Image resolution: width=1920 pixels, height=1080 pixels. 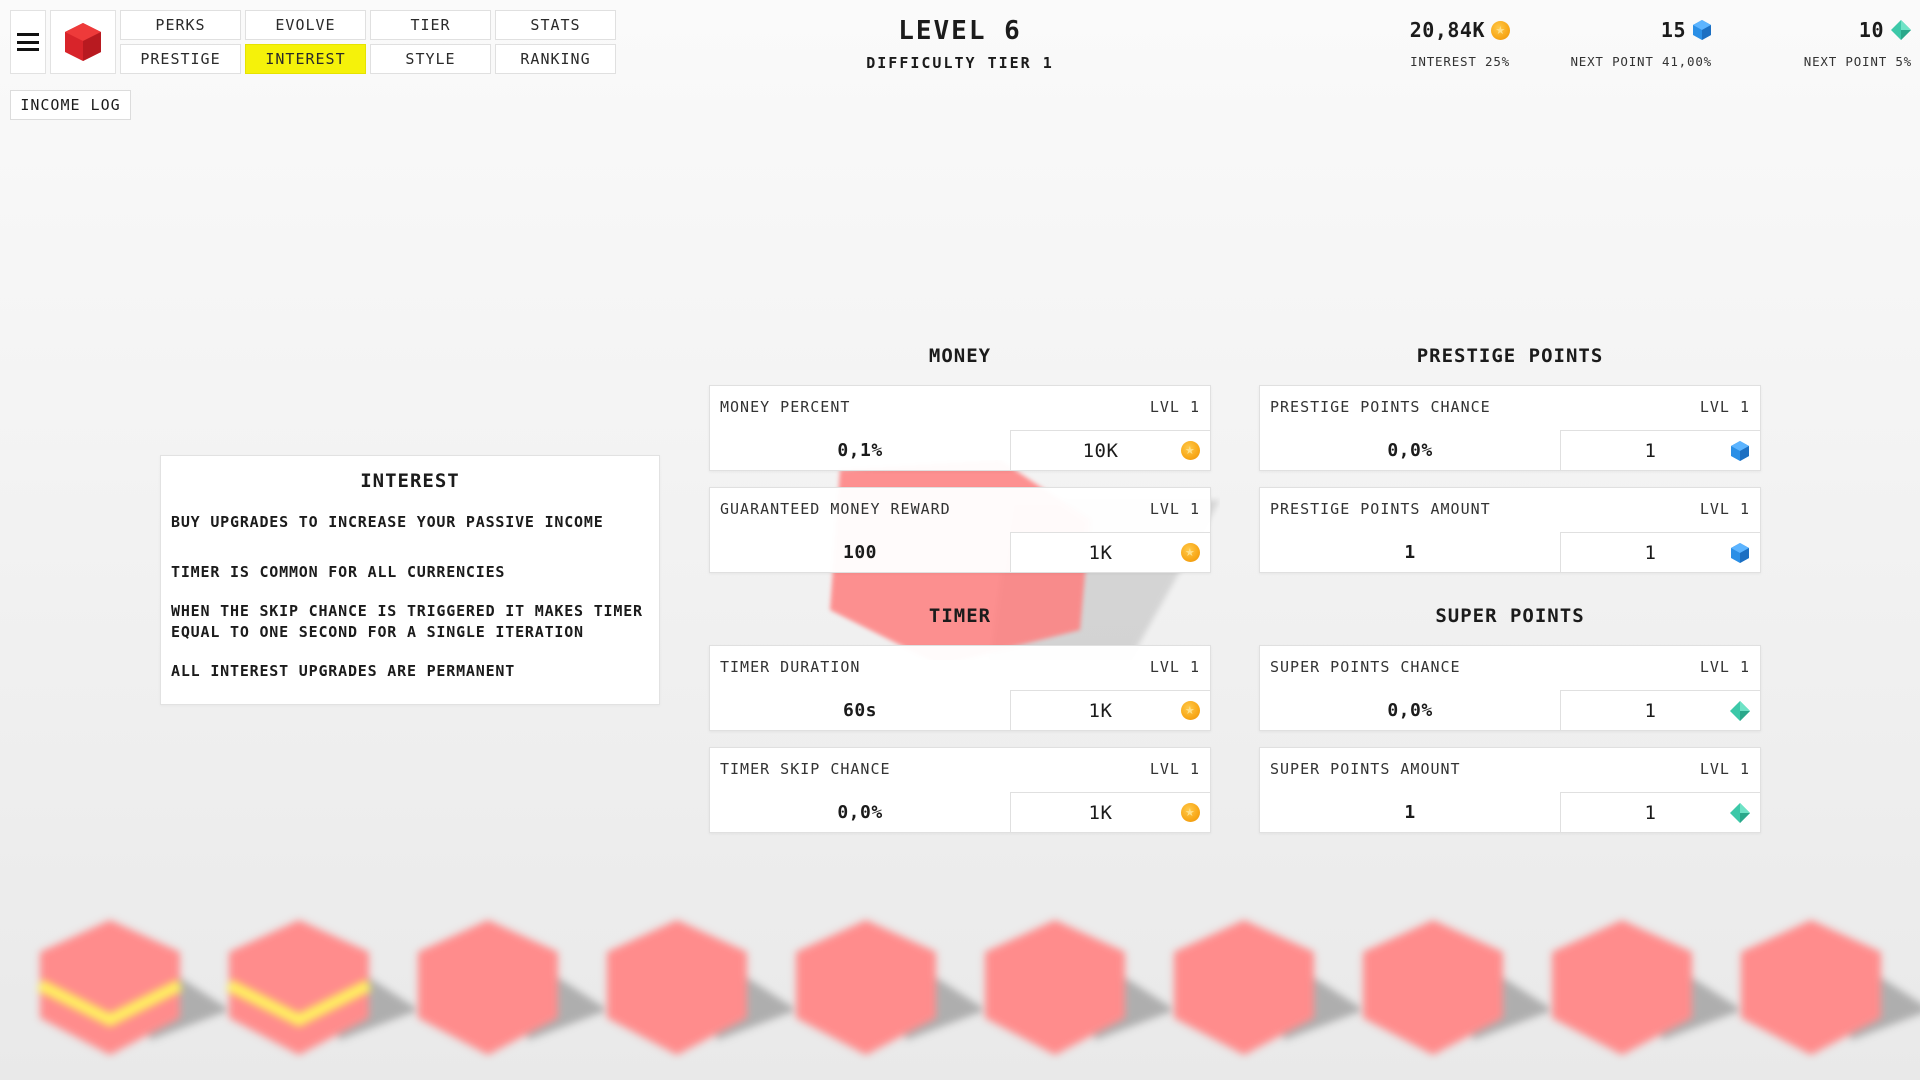 I want to click on cube-logo-button, so click(x=83, y=42).